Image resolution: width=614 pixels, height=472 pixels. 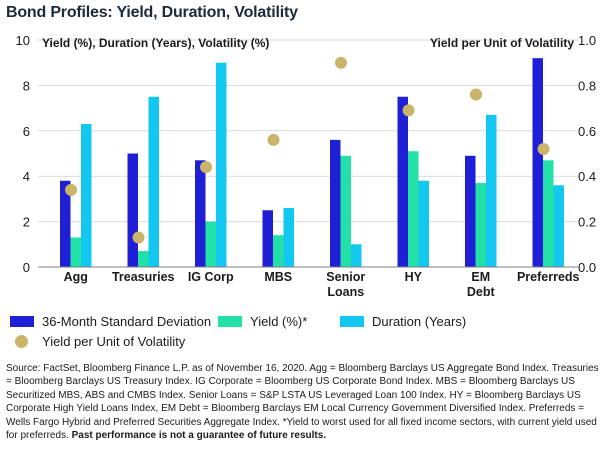 I want to click on left-tick-label: 2, so click(x=26, y=222).